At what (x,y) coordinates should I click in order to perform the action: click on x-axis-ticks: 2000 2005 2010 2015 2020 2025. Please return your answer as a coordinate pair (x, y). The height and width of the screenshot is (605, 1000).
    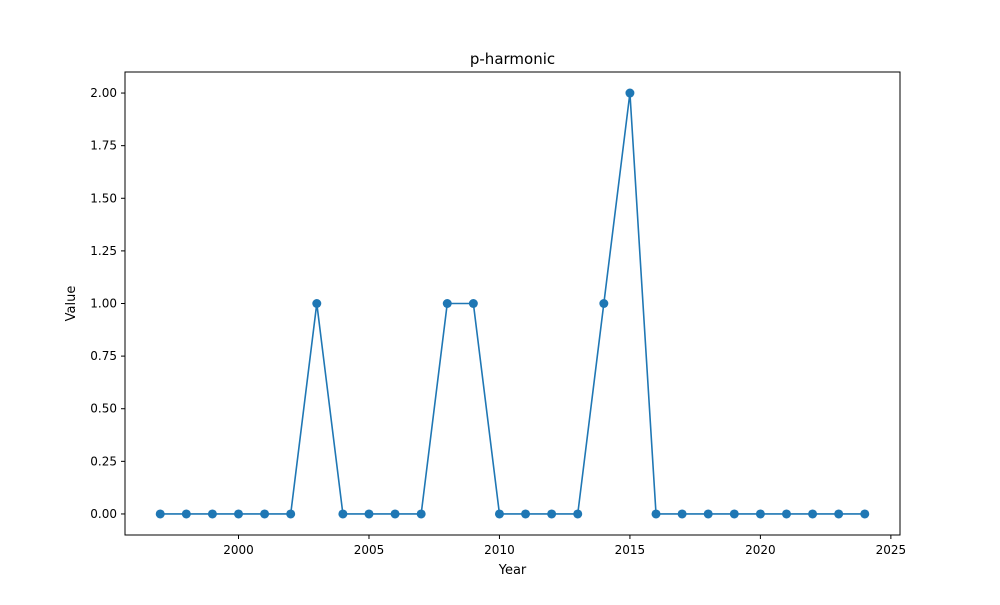
    Looking at the image, I should click on (564, 546).